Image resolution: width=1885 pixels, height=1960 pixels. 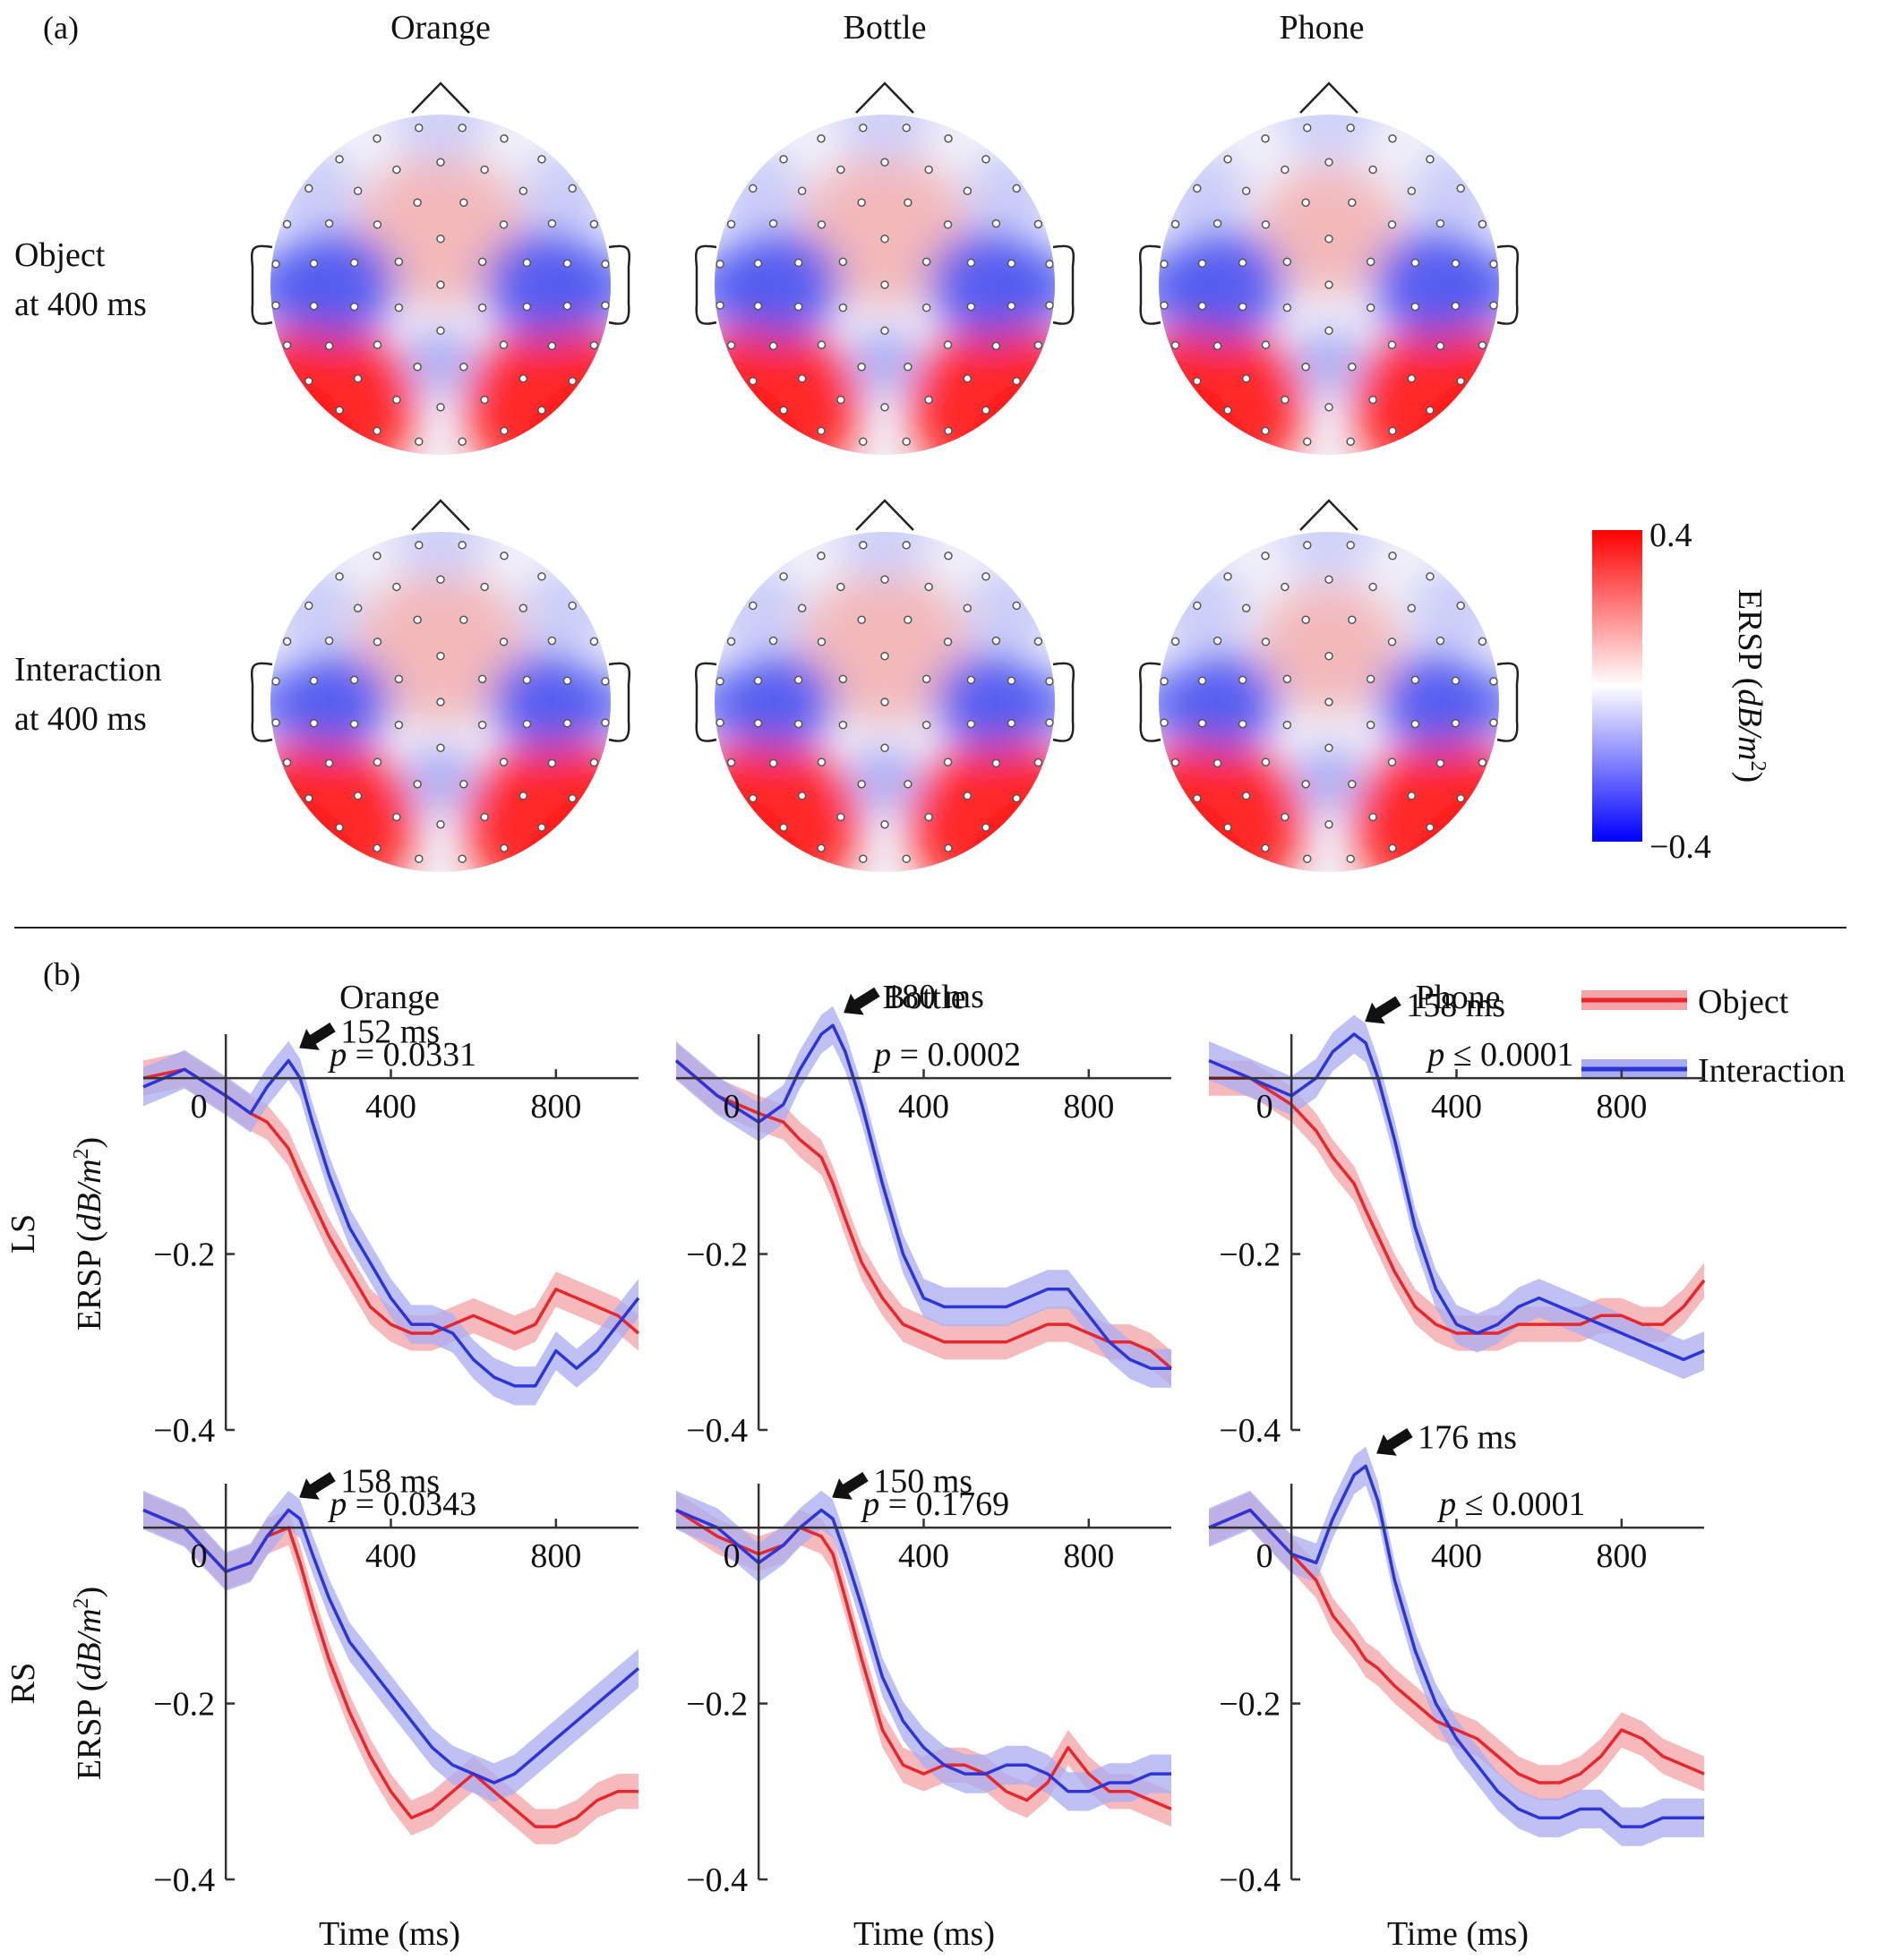 What do you see at coordinates (390, 1646) in the screenshot?
I see `interaction-error-band` at bounding box center [390, 1646].